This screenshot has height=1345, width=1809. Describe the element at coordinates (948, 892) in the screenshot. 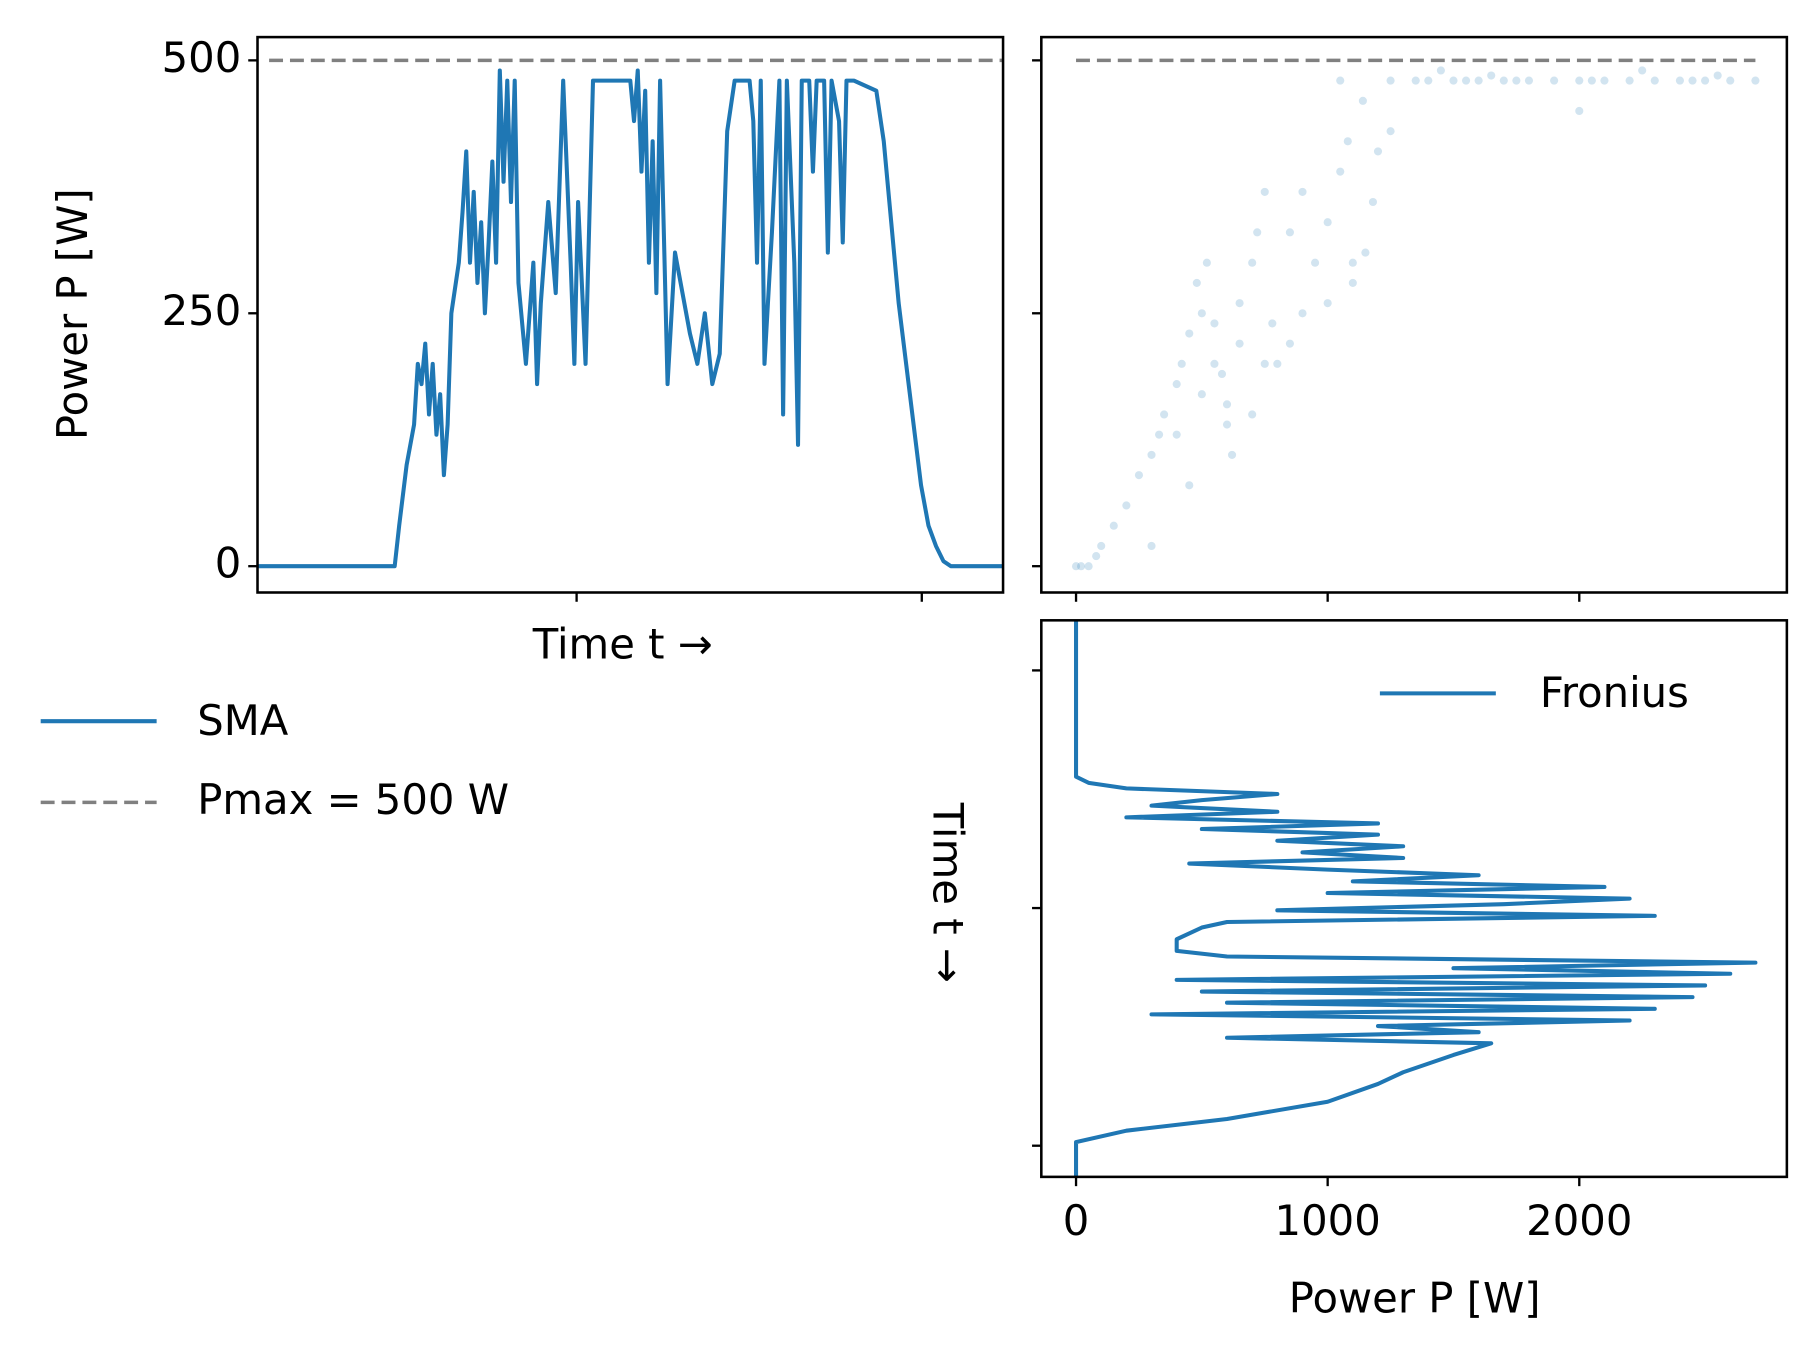

I see `y-axis-label: Time t →` at that location.